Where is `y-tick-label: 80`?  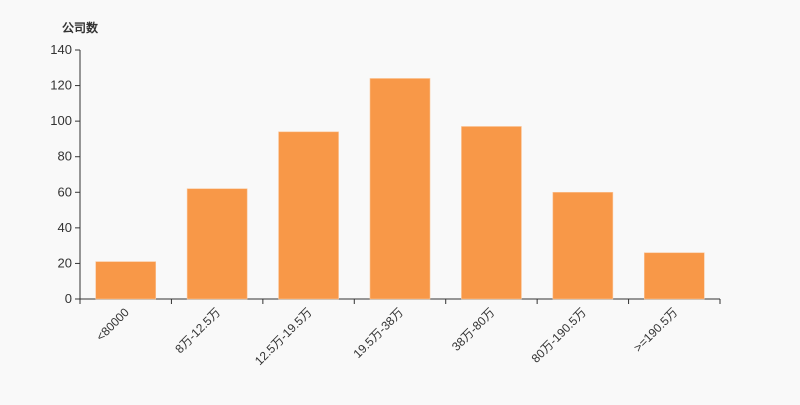
y-tick-label: 80 is located at coordinates (65, 156).